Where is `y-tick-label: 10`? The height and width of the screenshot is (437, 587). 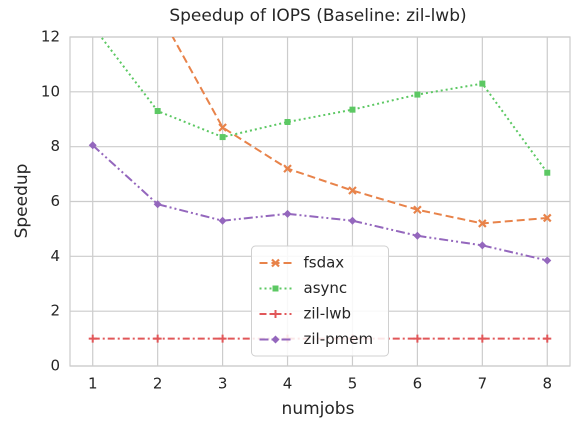
y-tick-label: 10 is located at coordinates (50, 91).